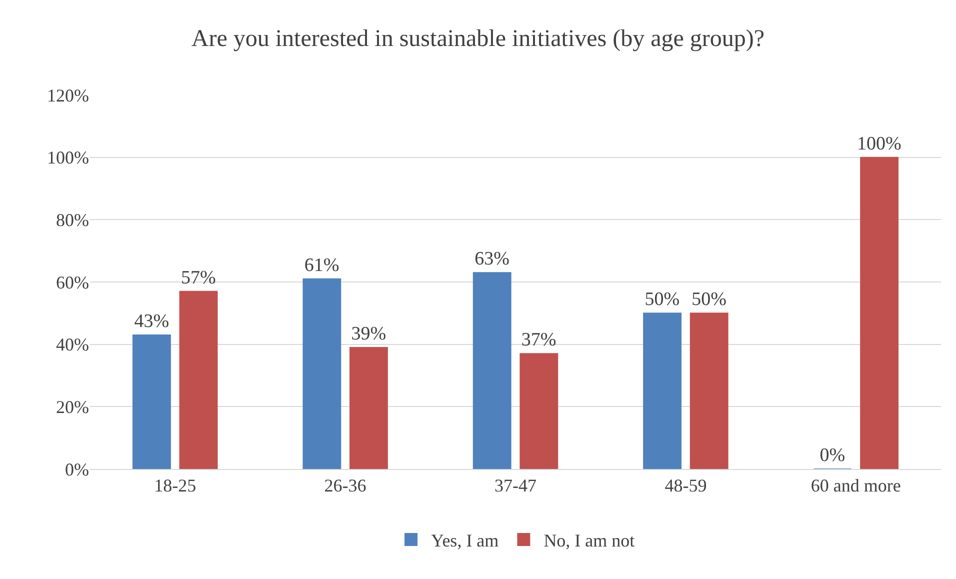 The width and height of the screenshot is (956, 579). I want to click on data-label: 100%, so click(879, 143).